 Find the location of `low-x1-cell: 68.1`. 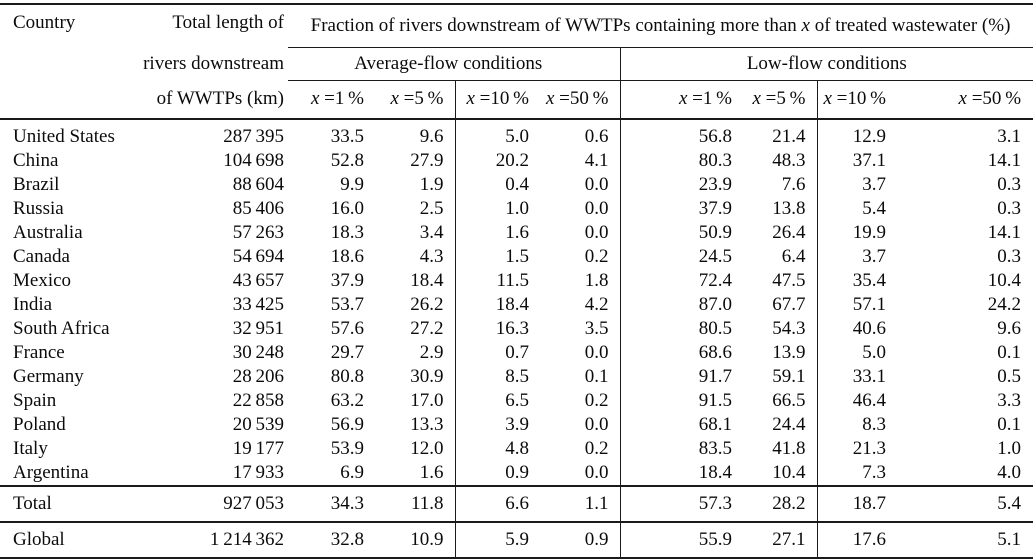

low-x1-cell: 68.1 is located at coordinates (715, 424).